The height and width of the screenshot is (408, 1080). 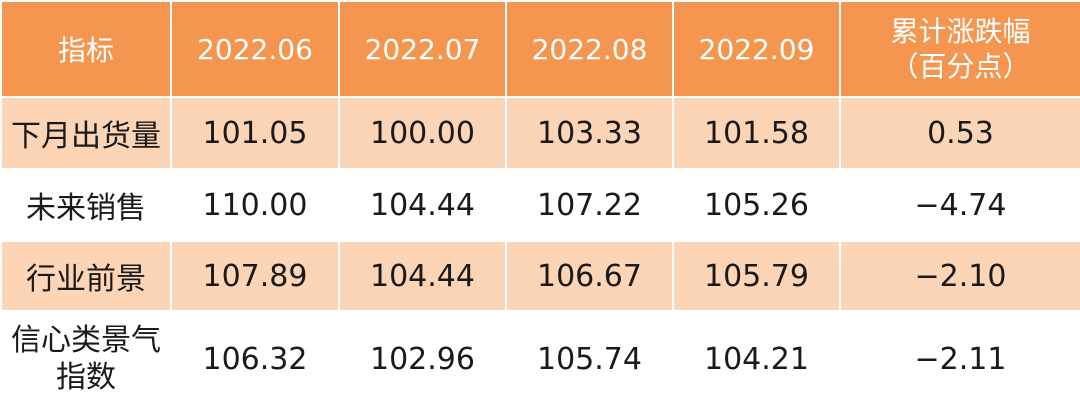 I want to click on table-cell: 106.32, so click(x=255, y=359).